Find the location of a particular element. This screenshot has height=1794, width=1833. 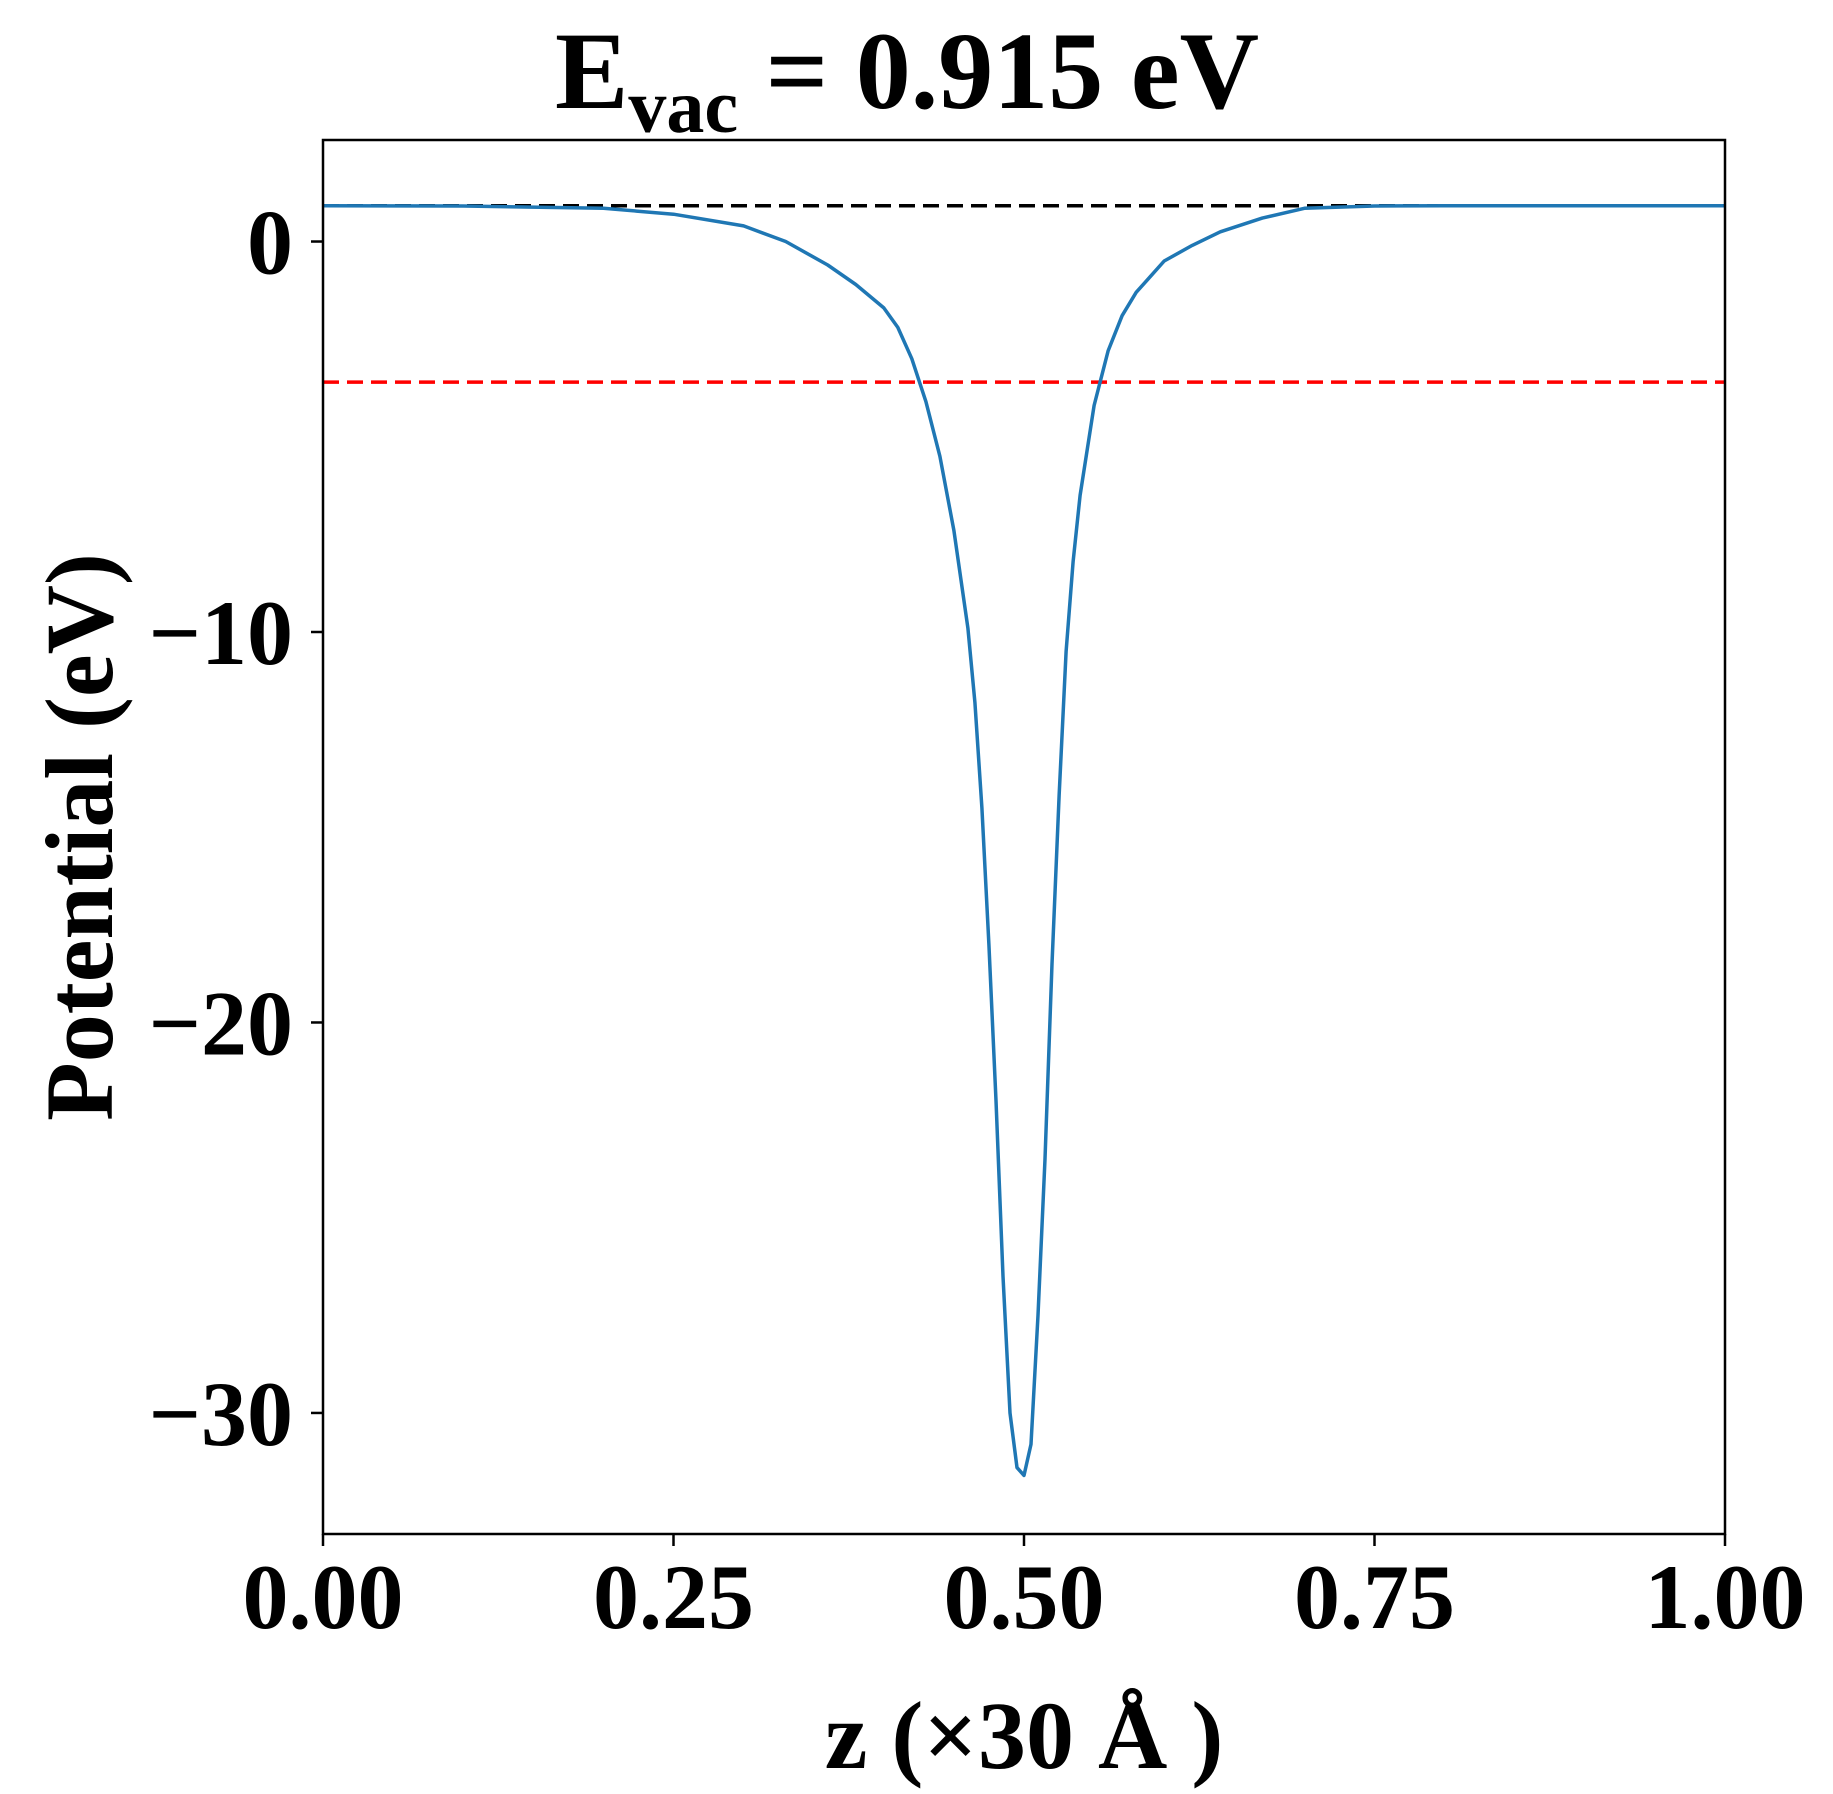

y-tick-label: 0 is located at coordinates (270, 243).